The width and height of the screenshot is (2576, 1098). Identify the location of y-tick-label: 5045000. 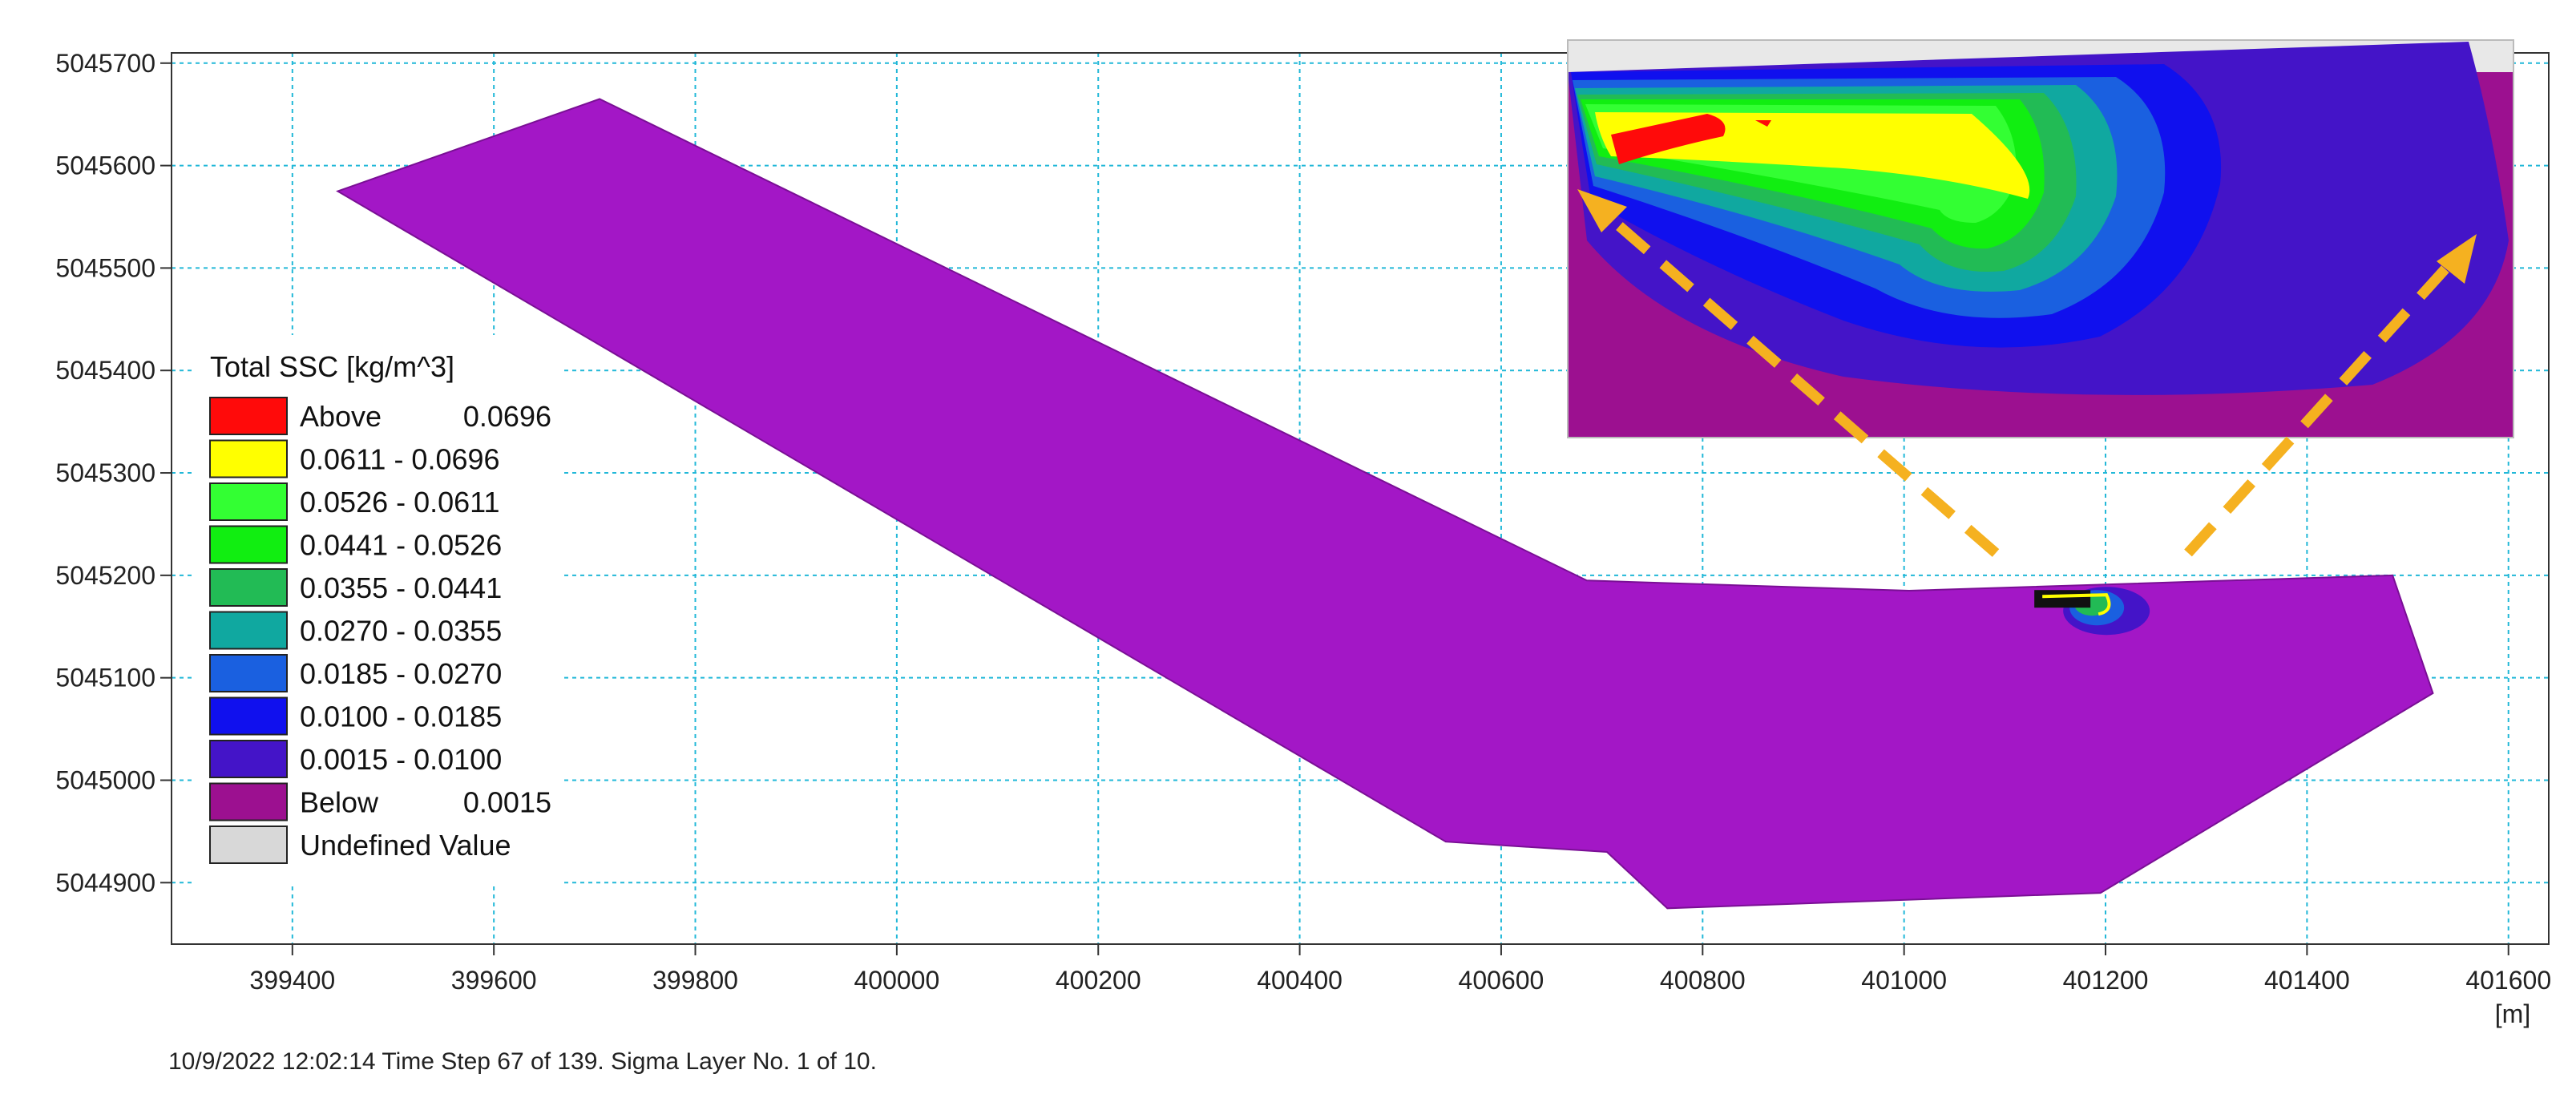
(105, 779).